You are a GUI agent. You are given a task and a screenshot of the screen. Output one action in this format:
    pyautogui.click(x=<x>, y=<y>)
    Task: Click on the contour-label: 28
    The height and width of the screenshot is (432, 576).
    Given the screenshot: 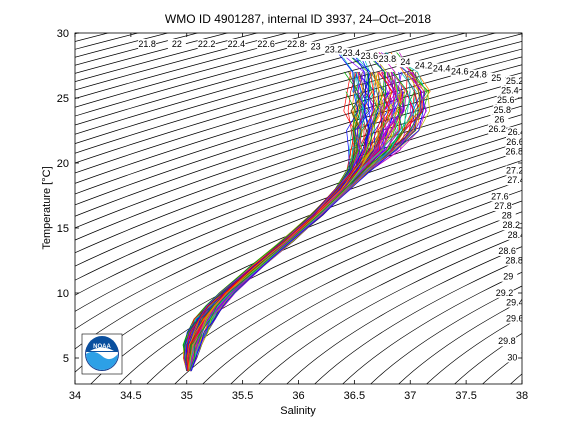 What is the action you would take?
    pyautogui.click(x=507, y=216)
    